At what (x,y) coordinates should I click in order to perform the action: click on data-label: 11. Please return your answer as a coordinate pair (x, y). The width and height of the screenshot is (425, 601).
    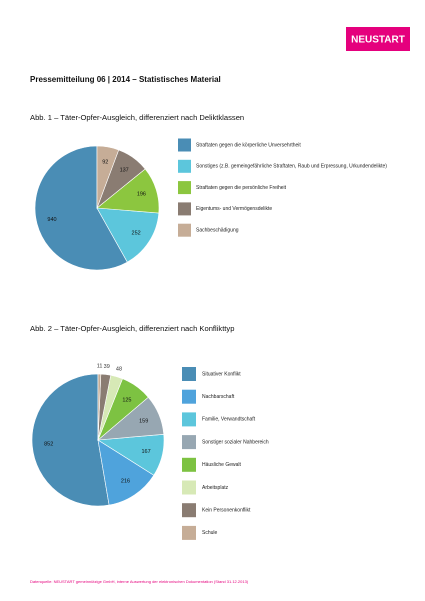
    Looking at the image, I should click on (100, 367).